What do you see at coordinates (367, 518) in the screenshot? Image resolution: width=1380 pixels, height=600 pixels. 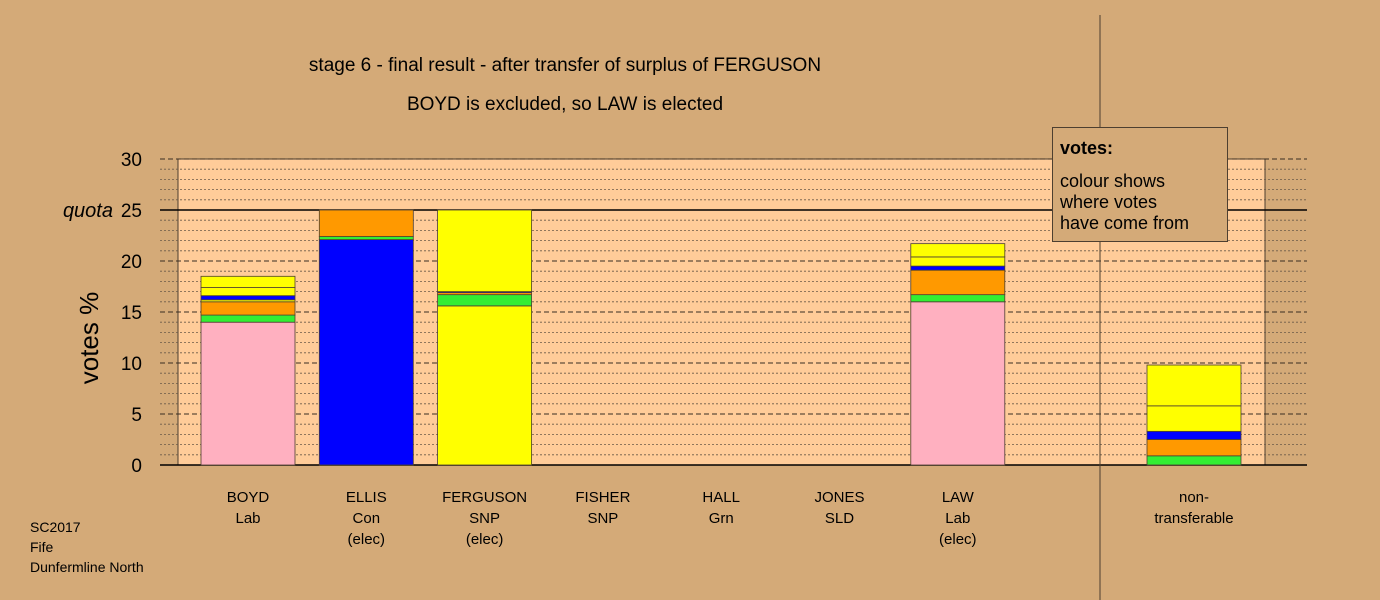 I see `category-label-1-2: Con` at bounding box center [367, 518].